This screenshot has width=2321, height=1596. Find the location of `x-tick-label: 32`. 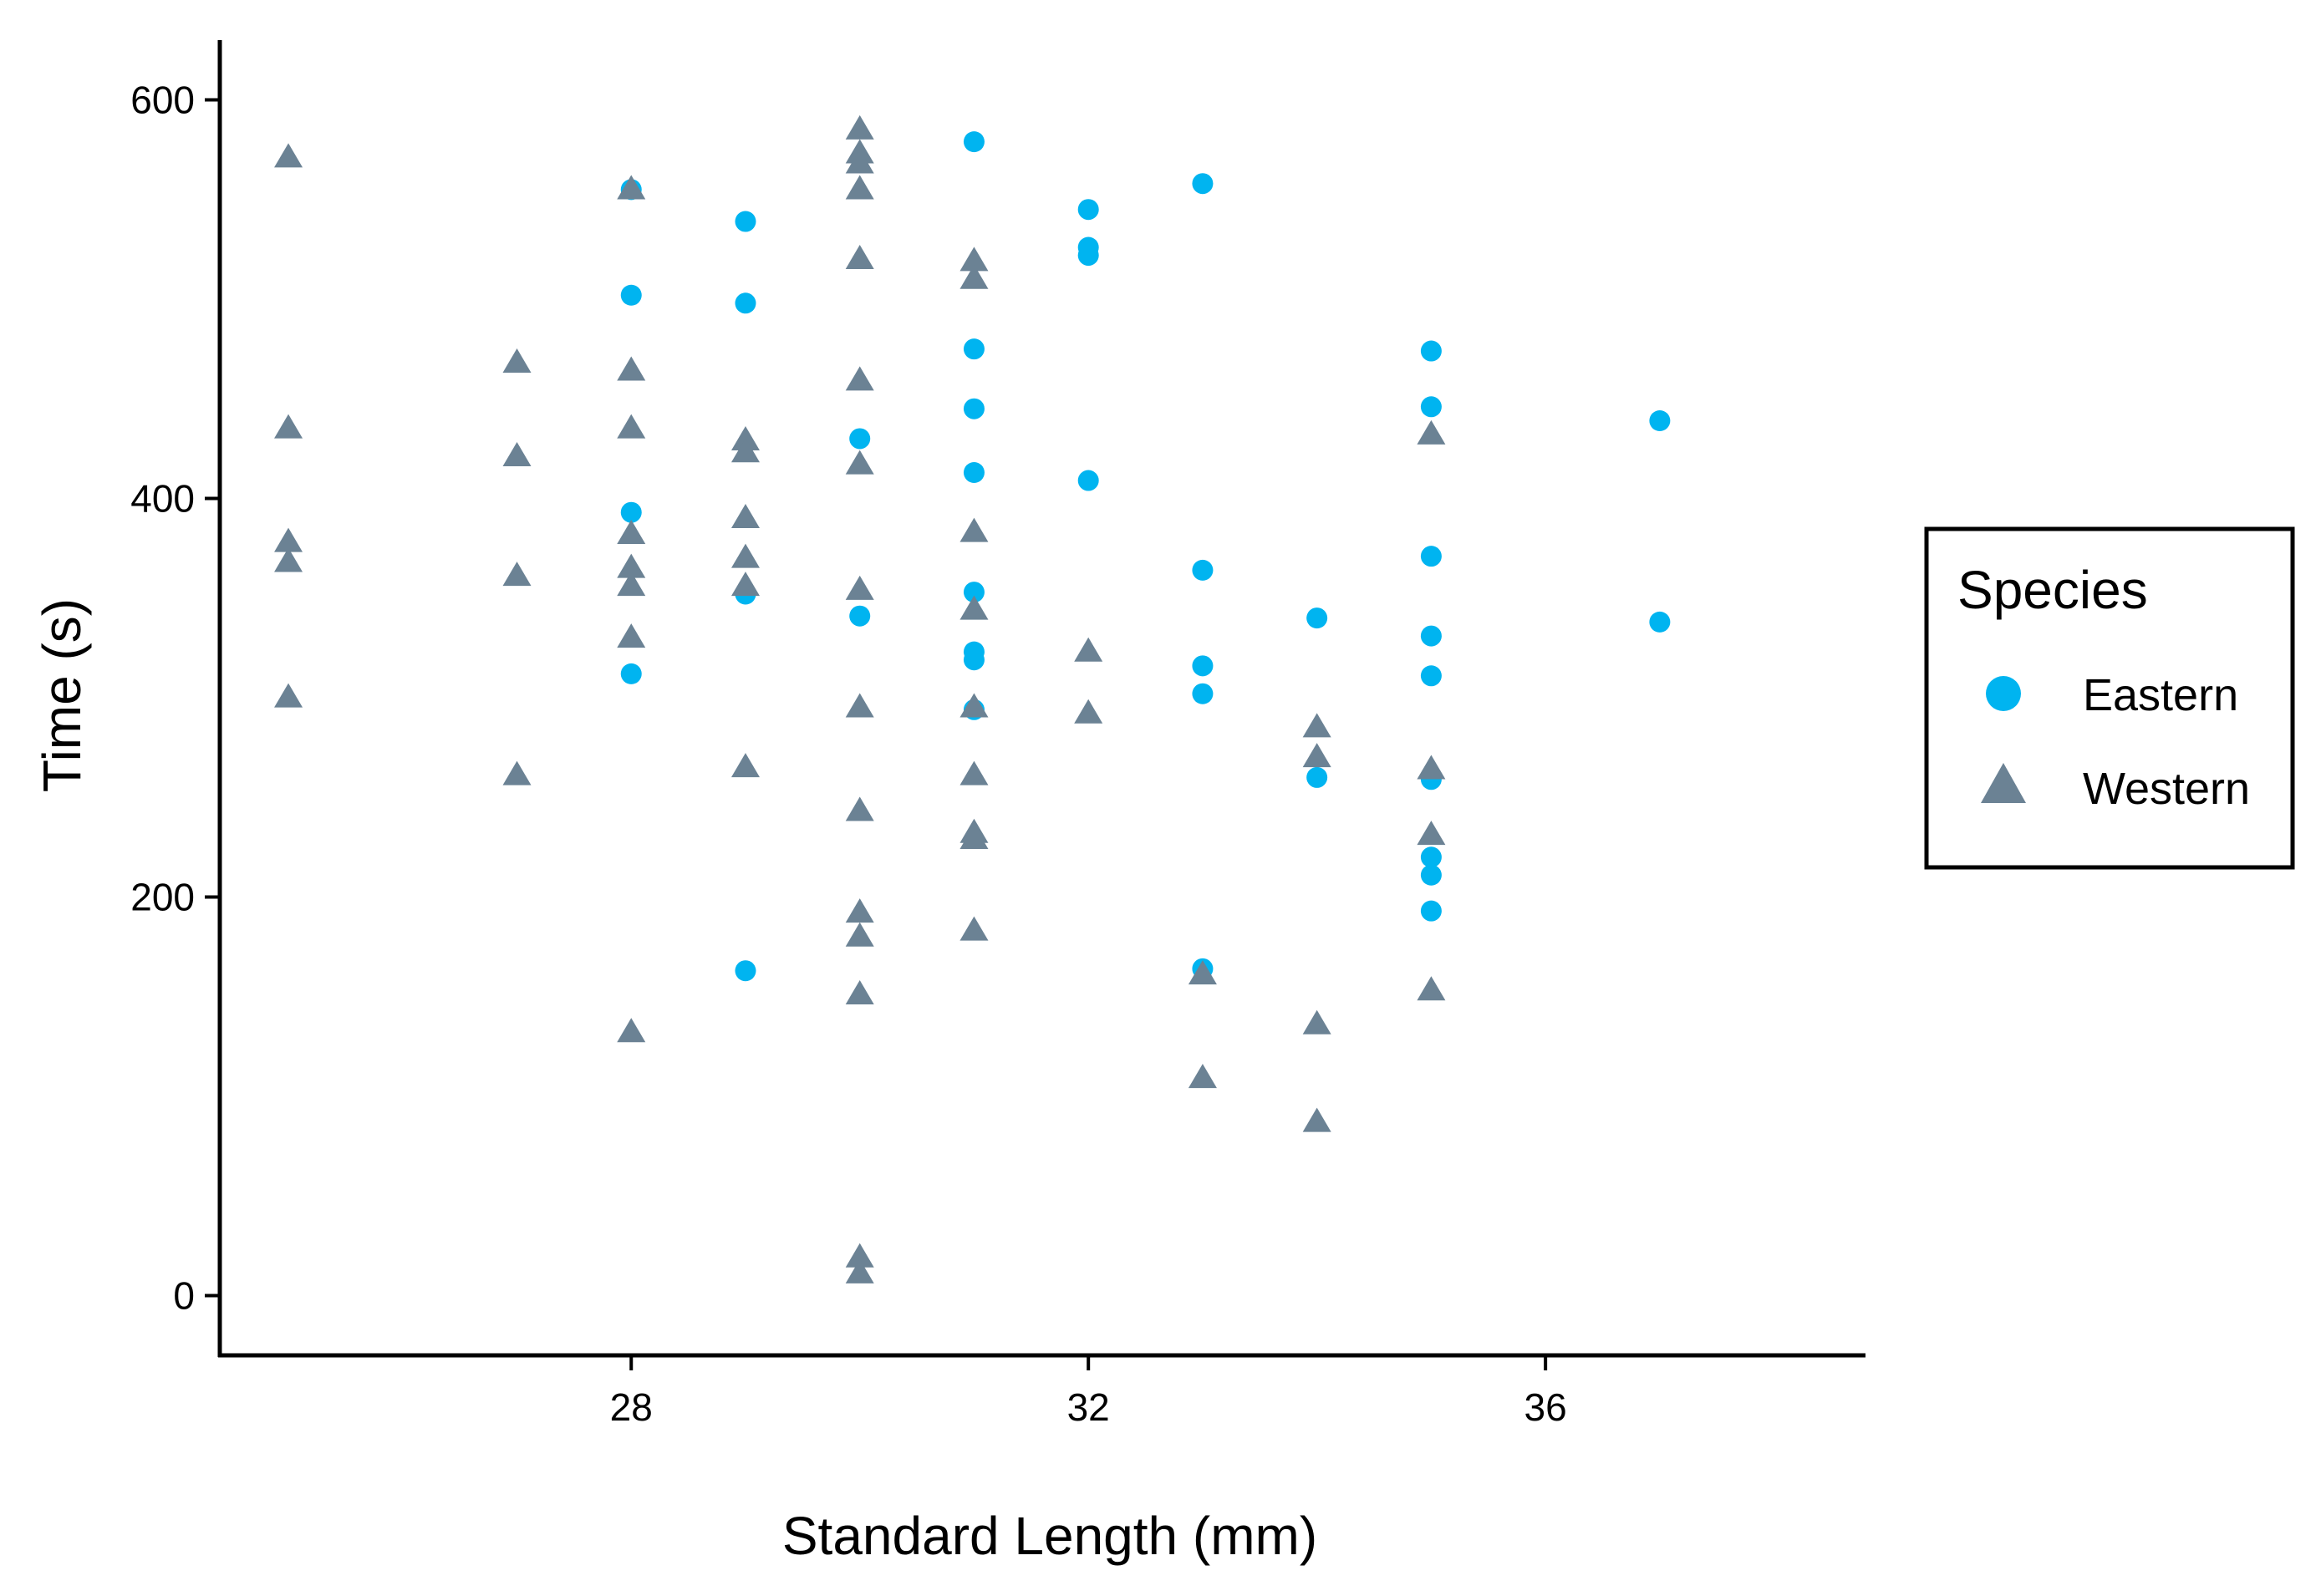

x-tick-label: 32 is located at coordinates (1088, 1407).